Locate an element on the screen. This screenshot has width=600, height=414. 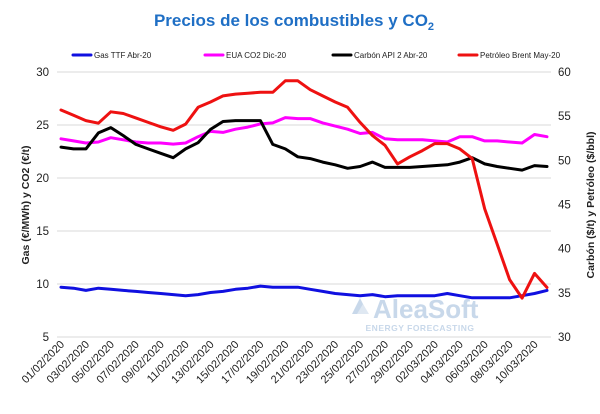
aleasoft-watermark: AleaSoft ENERGY FORECASTING is located at coordinates (415, 313).